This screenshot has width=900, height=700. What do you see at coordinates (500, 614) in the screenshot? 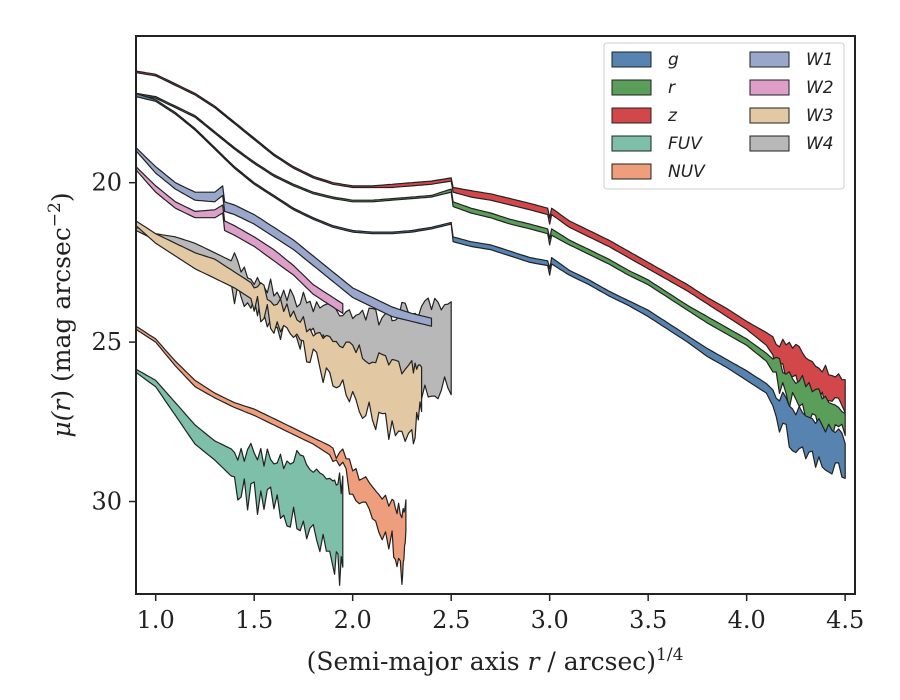
I see `x-axis: 1.0 1.5 2.0 2.5 3.0 3.5 4.0 4.5` at bounding box center [500, 614].